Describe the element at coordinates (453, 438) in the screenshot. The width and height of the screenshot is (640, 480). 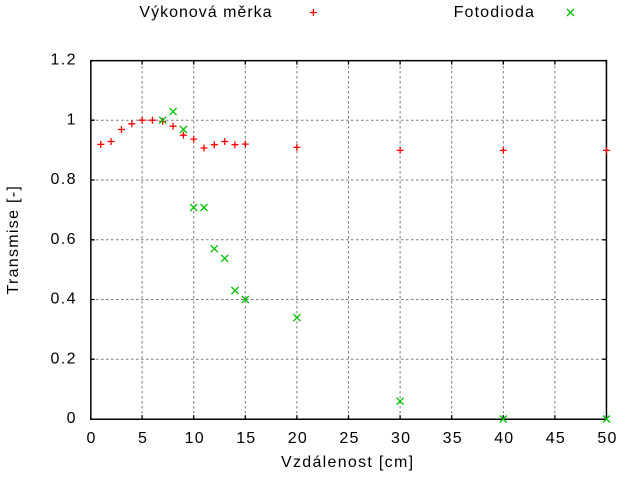
I see `svg-text: 35` at that location.